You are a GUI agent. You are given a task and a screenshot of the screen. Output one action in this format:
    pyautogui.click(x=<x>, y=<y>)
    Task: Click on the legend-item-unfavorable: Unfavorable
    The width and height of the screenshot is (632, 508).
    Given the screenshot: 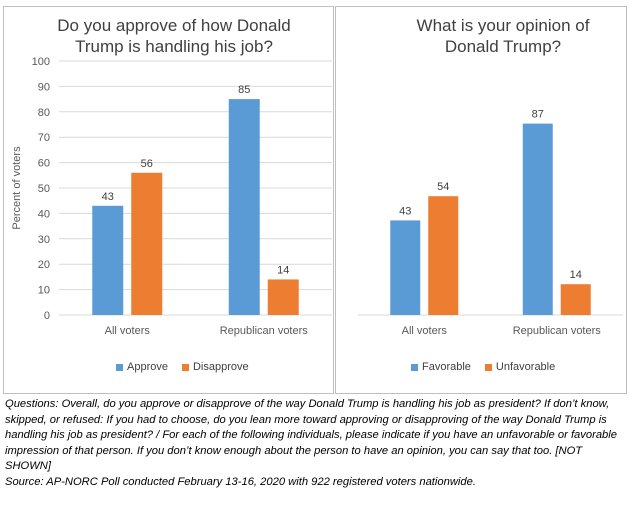 What is the action you would take?
    pyautogui.click(x=520, y=367)
    